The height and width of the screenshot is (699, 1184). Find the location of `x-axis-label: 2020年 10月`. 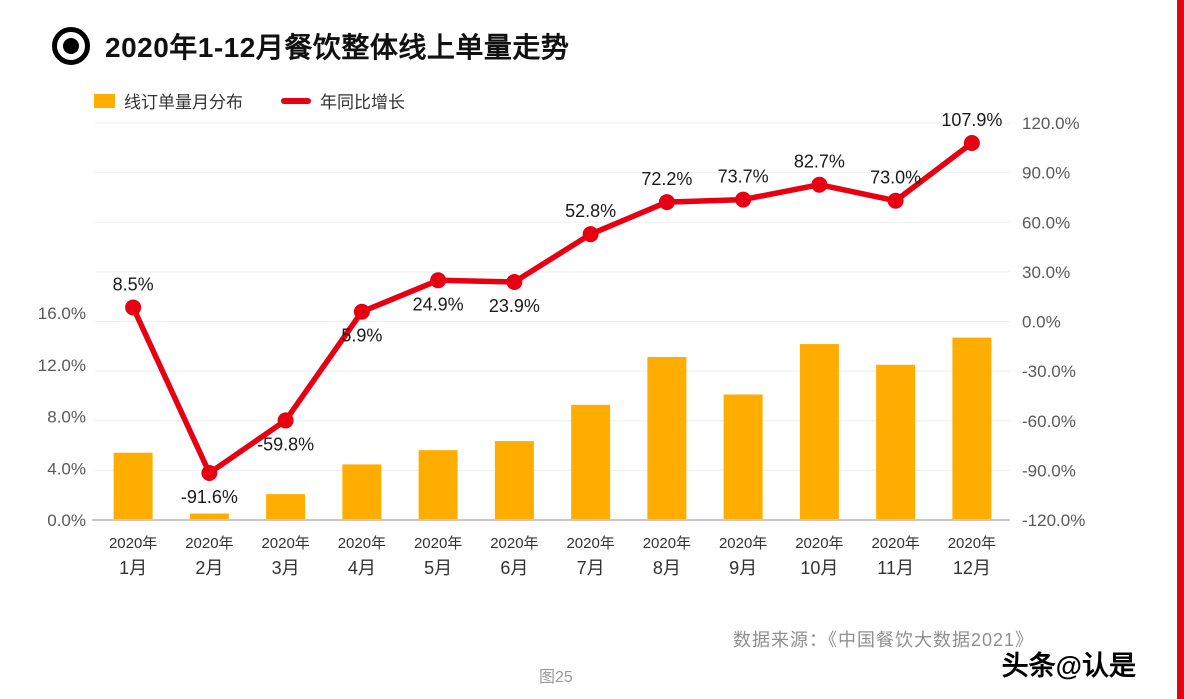

x-axis-label: 2020年 10月 is located at coordinates (819, 556).